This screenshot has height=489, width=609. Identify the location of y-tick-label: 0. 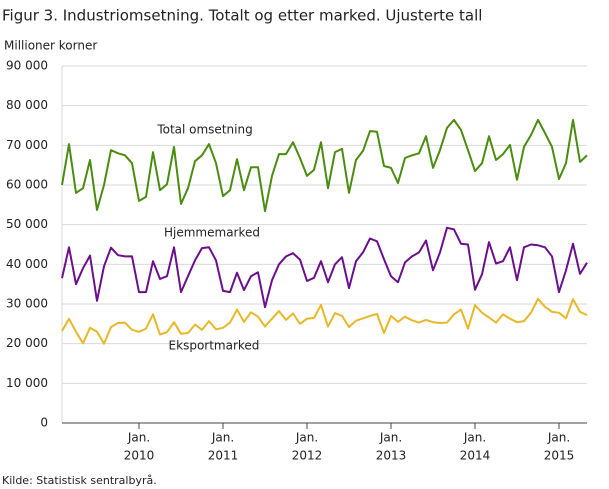
(44, 423).